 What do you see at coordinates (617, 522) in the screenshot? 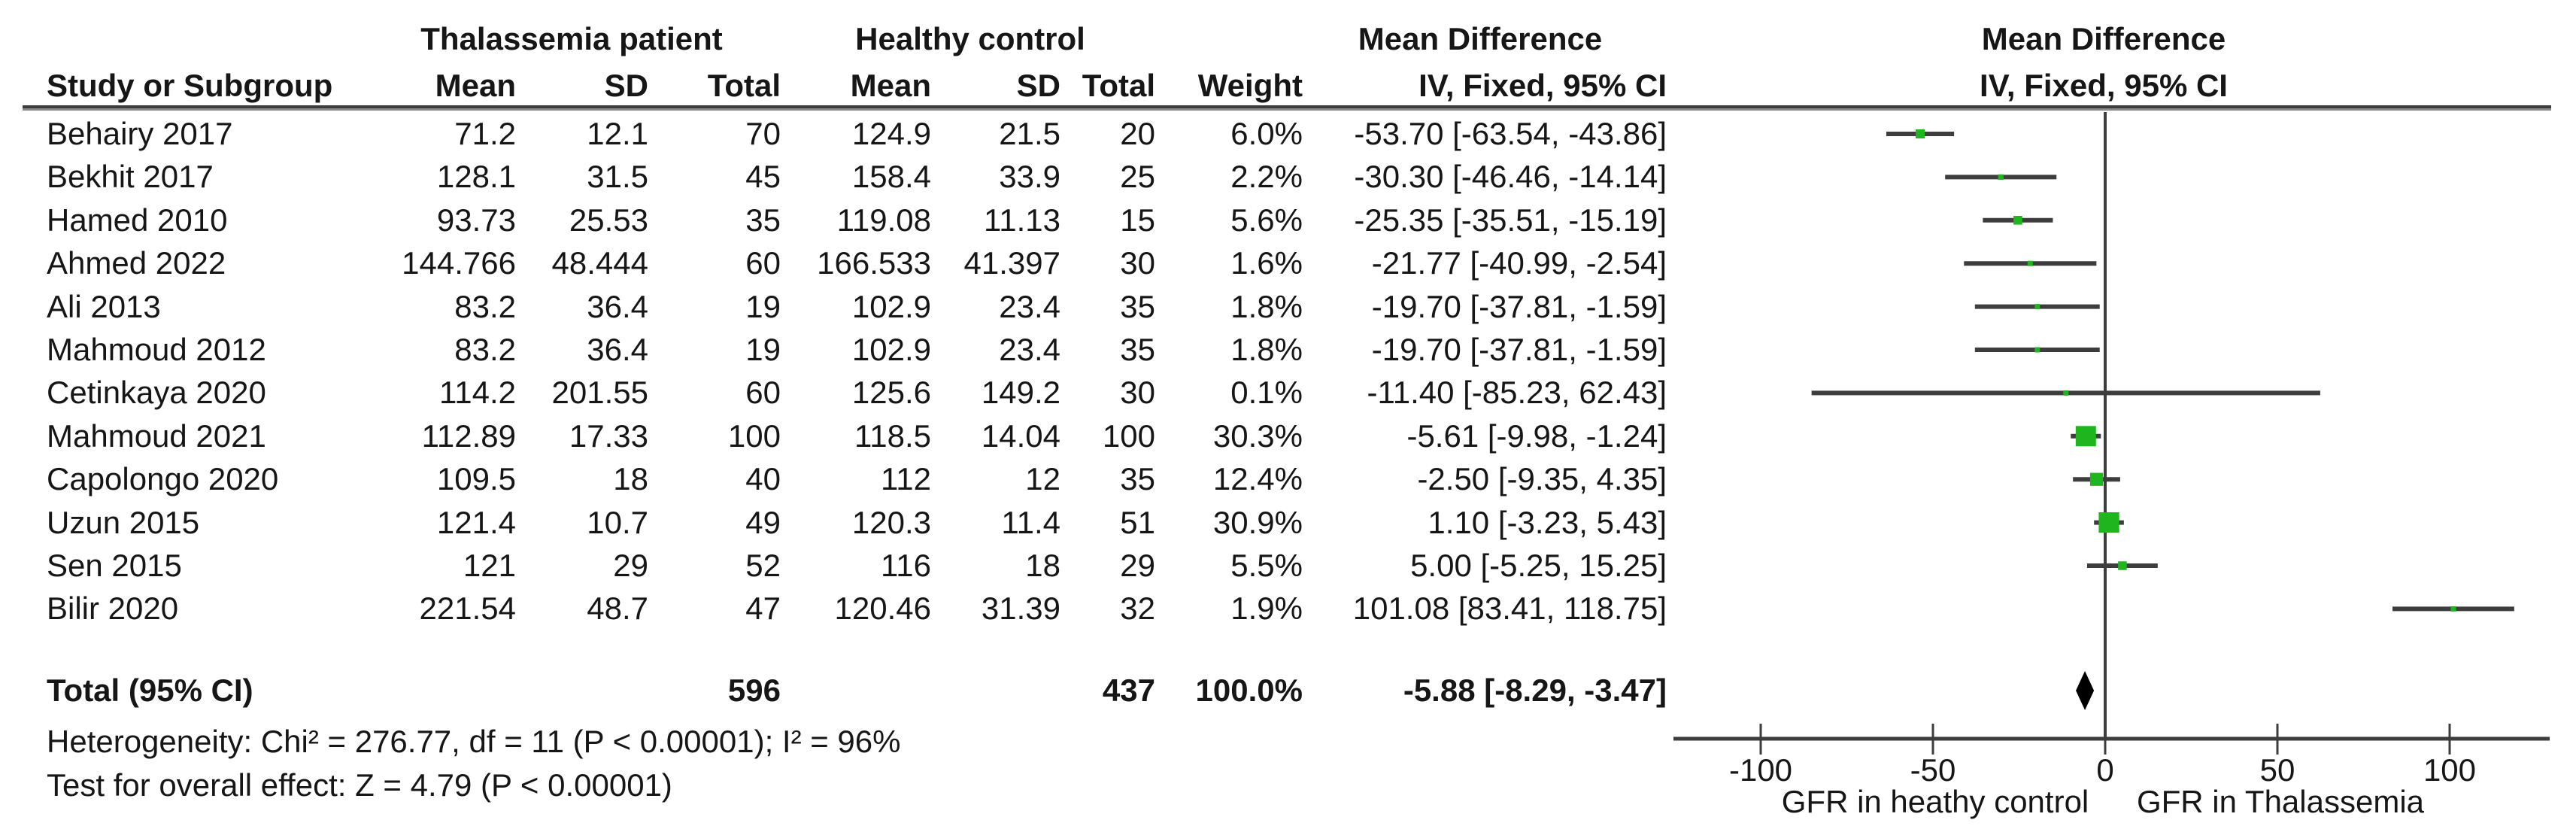
I see `cell-sd-thalassemia: 10.7` at bounding box center [617, 522].